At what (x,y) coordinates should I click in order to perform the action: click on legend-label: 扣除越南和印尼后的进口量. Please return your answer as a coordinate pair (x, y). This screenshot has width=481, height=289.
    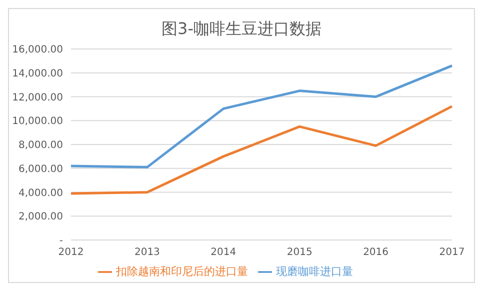
    Looking at the image, I should click on (182, 271).